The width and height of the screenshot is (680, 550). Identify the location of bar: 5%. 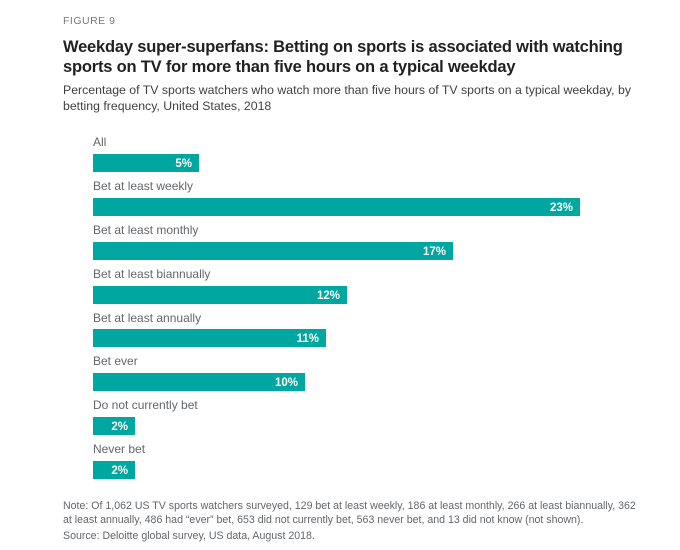
(146, 163).